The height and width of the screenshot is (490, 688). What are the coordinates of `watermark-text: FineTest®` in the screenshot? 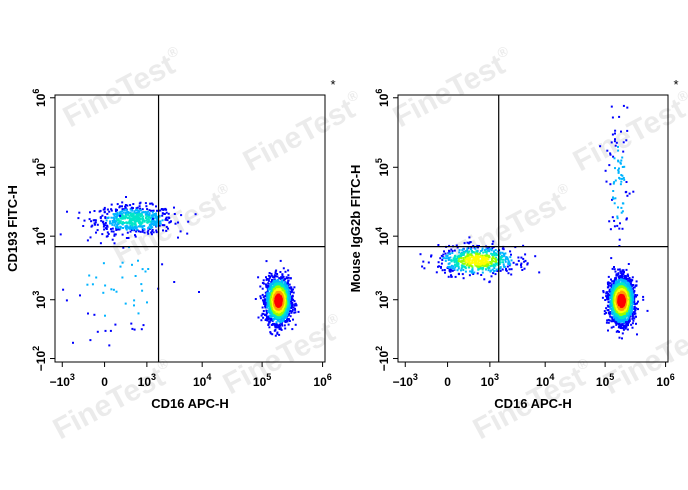 It's located at (453, 88).